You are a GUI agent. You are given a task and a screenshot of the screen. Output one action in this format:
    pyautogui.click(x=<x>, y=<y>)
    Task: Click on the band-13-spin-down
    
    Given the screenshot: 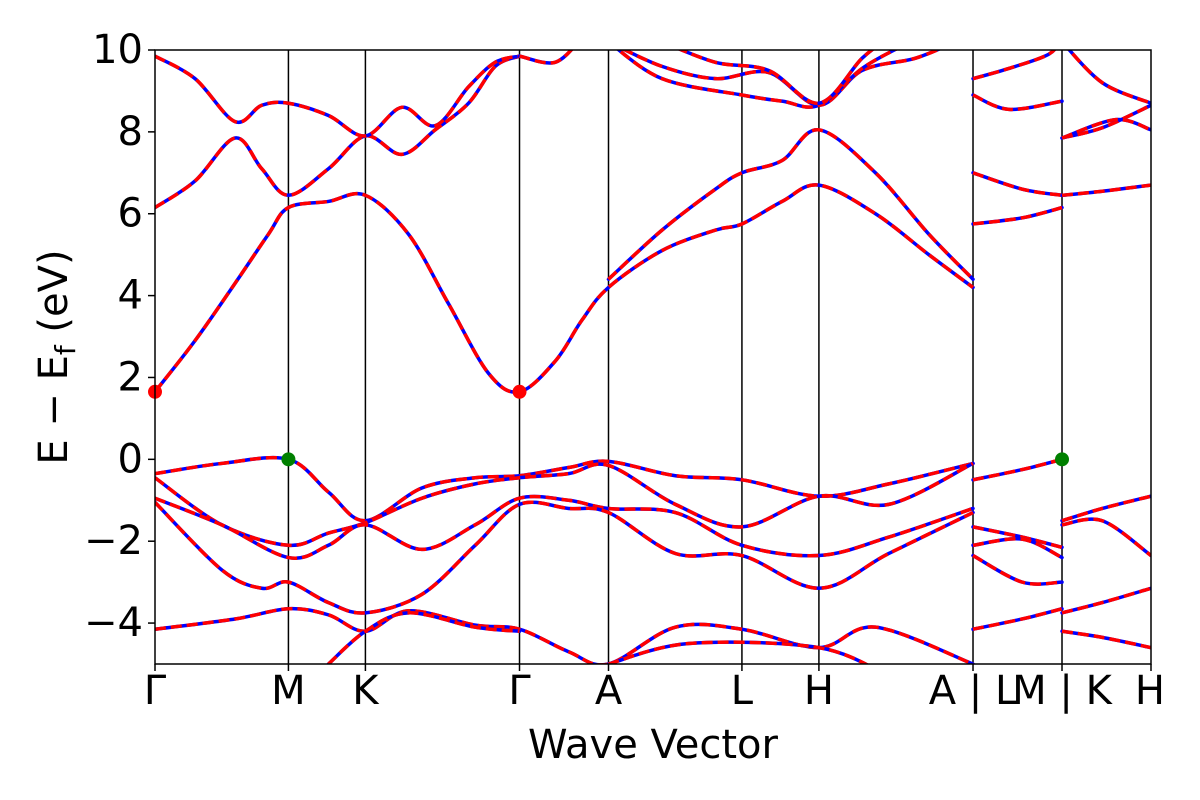 What is the action you would take?
    pyautogui.click(x=423, y=637)
    